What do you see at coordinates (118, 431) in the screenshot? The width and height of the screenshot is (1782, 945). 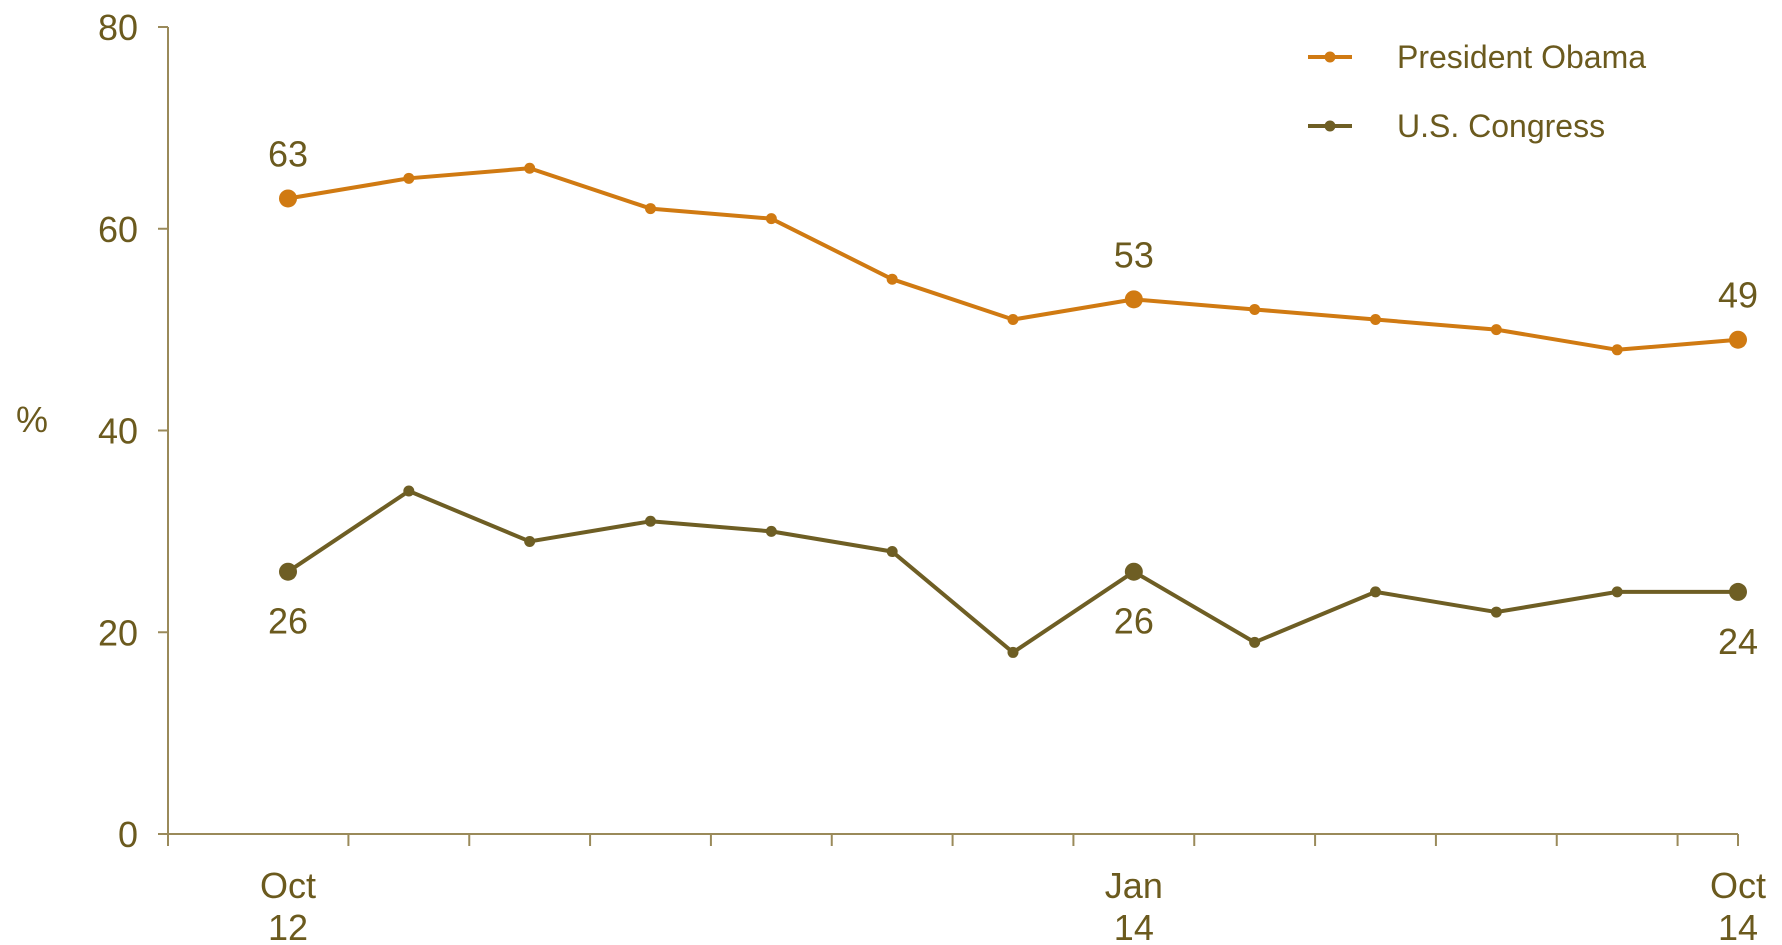 I see `y-tick-label: 40` at bounding box center [118, 431].